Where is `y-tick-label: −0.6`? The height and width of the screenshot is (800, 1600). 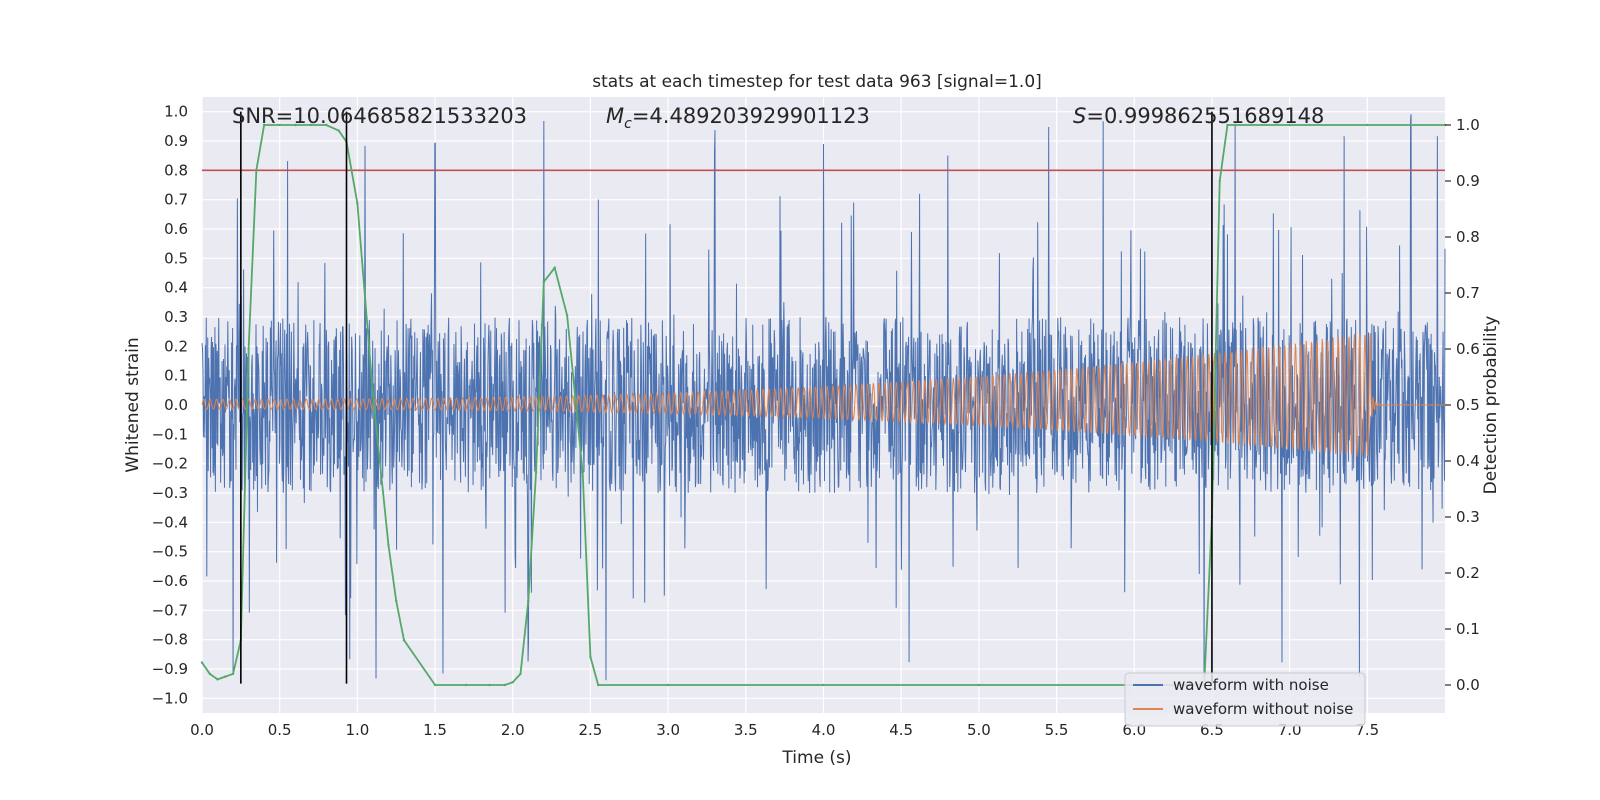 y-tick-label: −0.6 is located at coordinates (170, 581).